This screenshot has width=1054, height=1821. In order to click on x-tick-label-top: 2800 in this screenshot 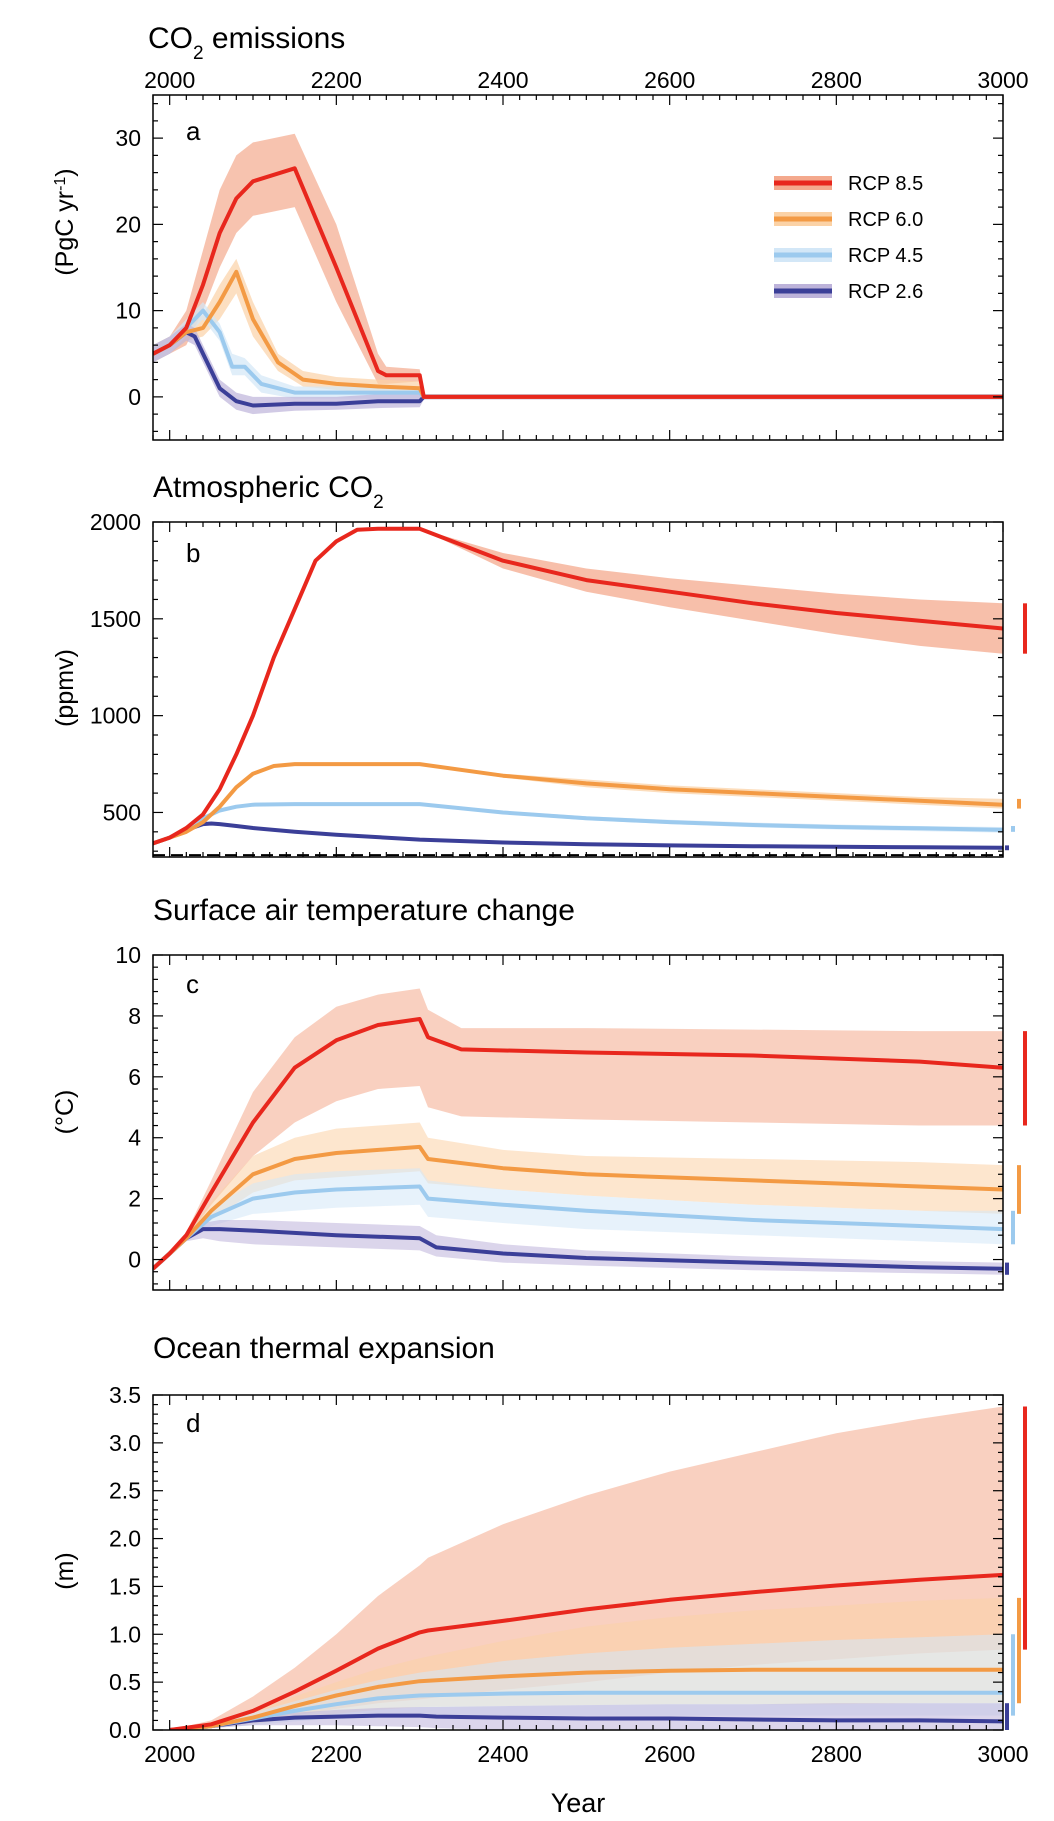, I will do `click(836, 80)`.